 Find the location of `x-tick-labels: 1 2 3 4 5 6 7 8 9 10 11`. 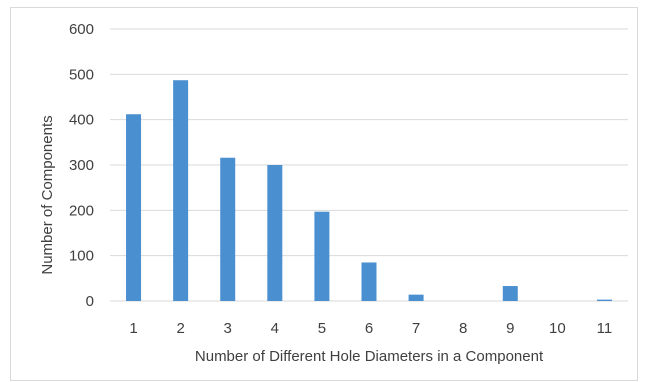

x-tick-labels: 1 2 3 4 5 6 7 8 9 10 11 is located at coordinates (370, 328).